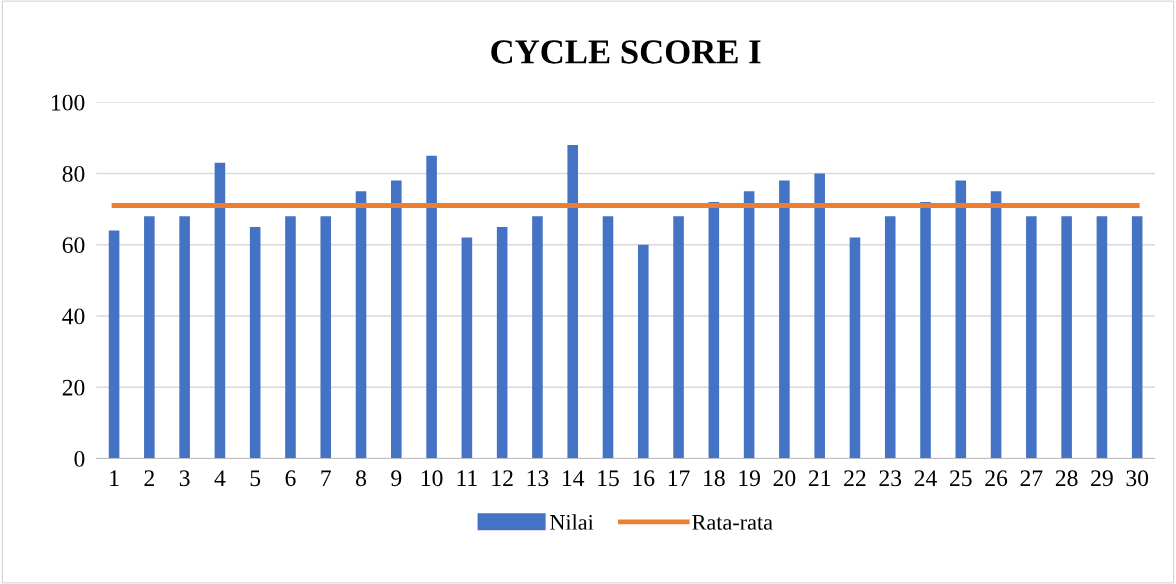 This screenshot has height=584, width=1176. Describe the element at coordinates (961, 478) in the screenshot. I see `x-tick-label: 25` at that location.